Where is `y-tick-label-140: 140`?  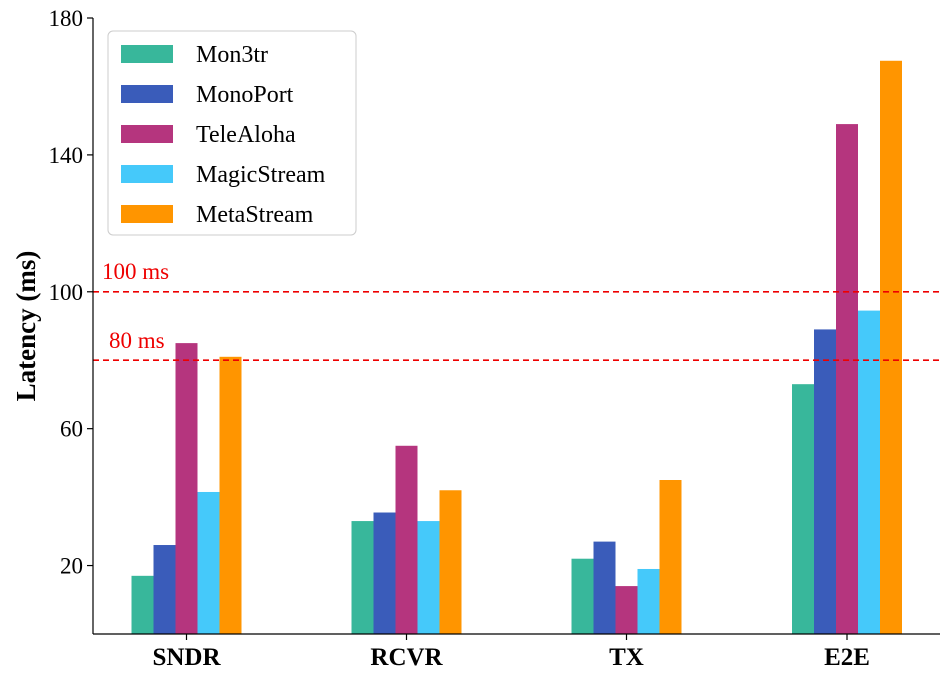 y-tick-label-140: 140 is located at coordinates (66, 155).